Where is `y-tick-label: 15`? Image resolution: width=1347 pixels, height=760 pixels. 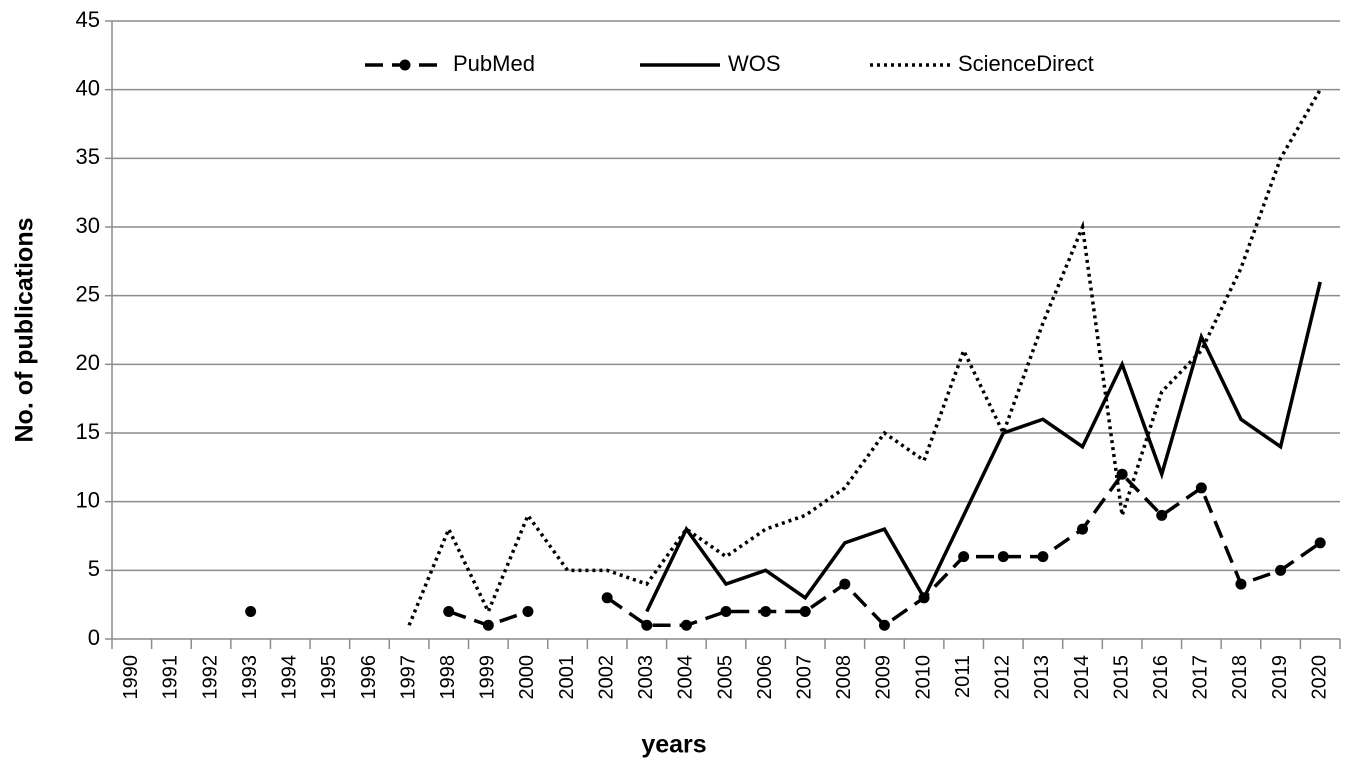
y-tick-label: 15 is located at coordinates (88, 431).